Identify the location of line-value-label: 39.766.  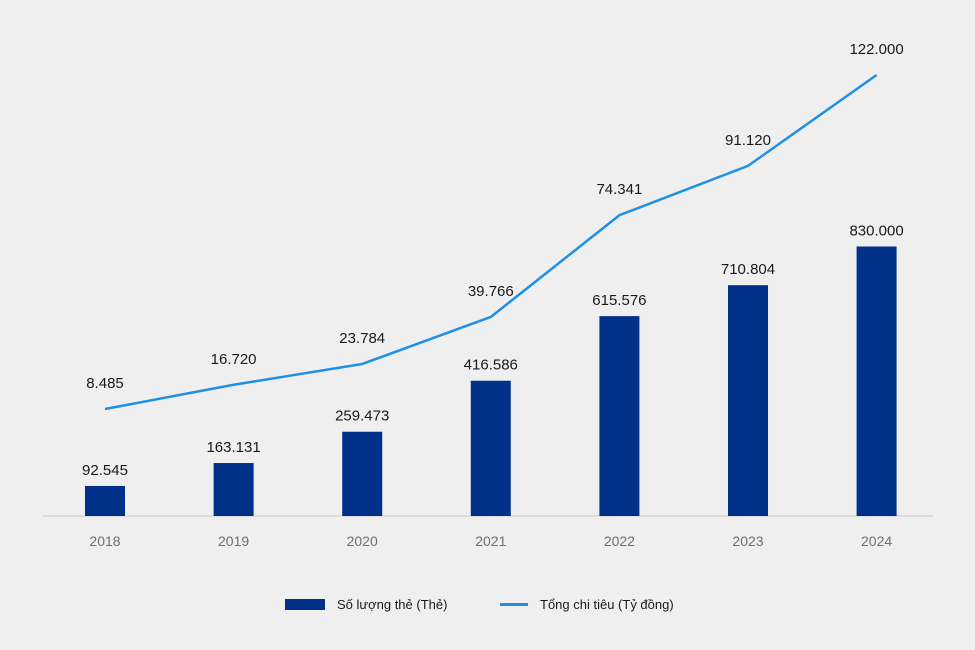
(491, 291).